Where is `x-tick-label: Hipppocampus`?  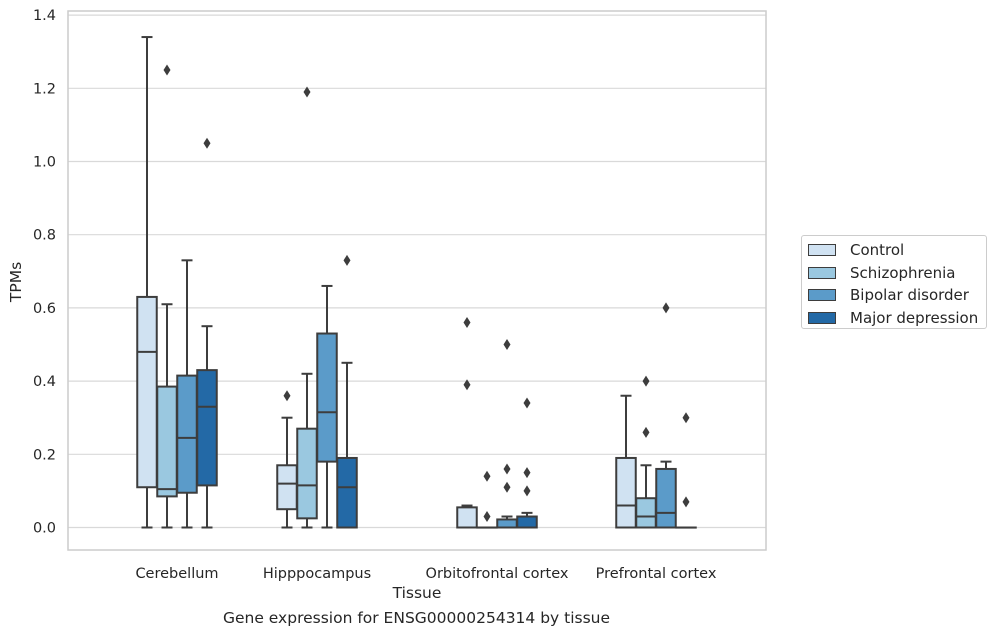
x-tick-label: Hipppocampus is located at coordinates (317, 574).